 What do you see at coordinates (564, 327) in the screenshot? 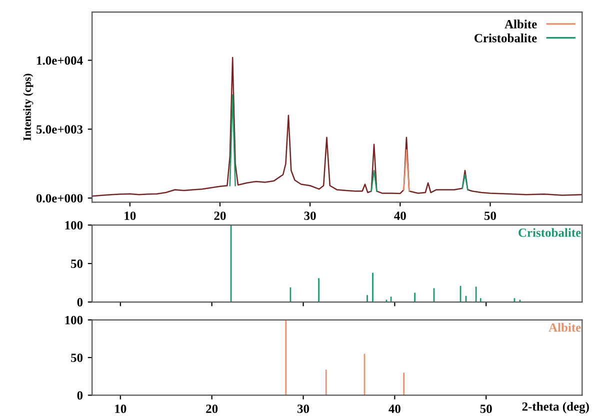
I see `text: Albite` at bounding box center [564, 327].